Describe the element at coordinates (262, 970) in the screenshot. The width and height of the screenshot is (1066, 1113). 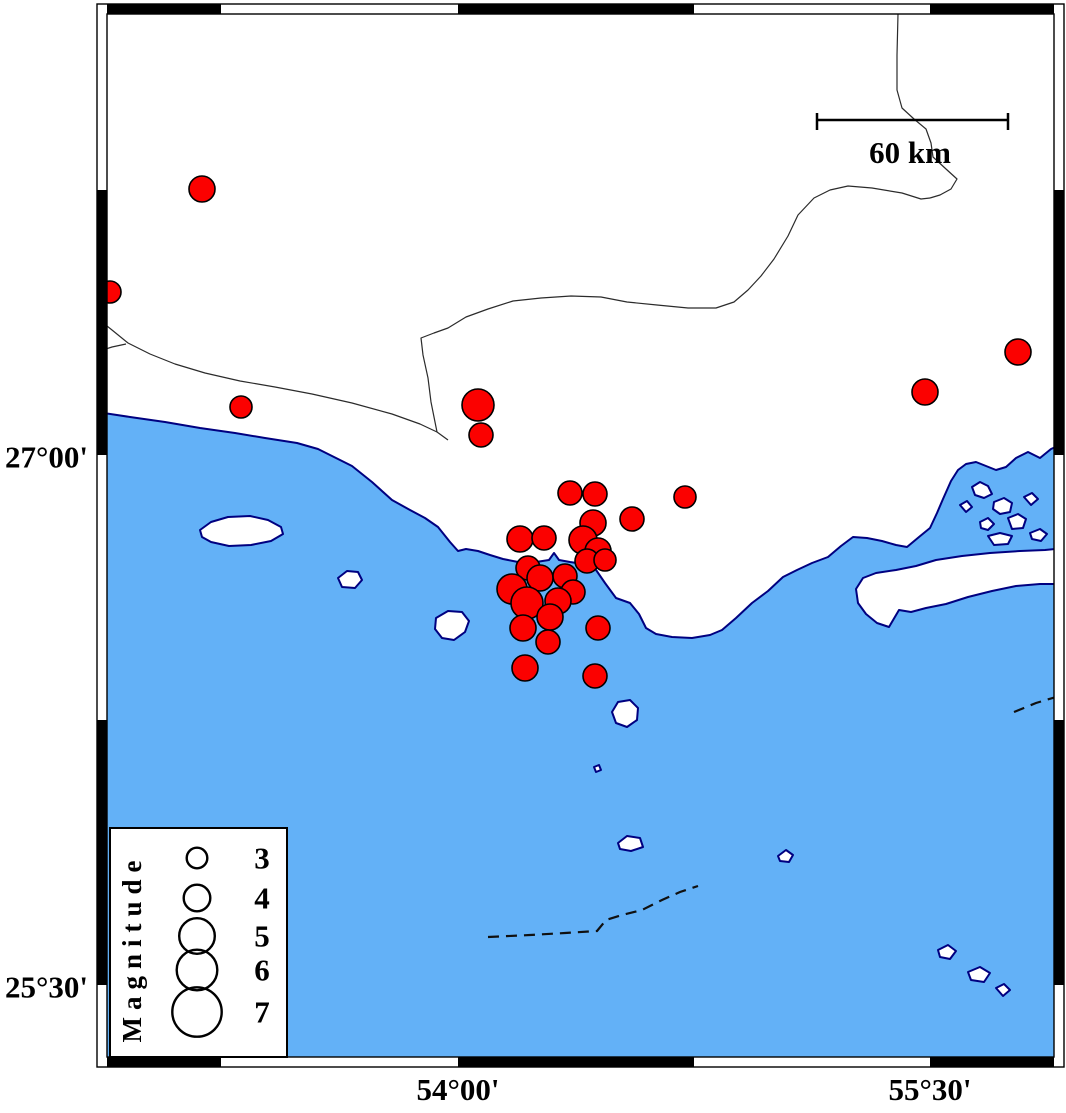
I see `legend-value: 6` at that location.